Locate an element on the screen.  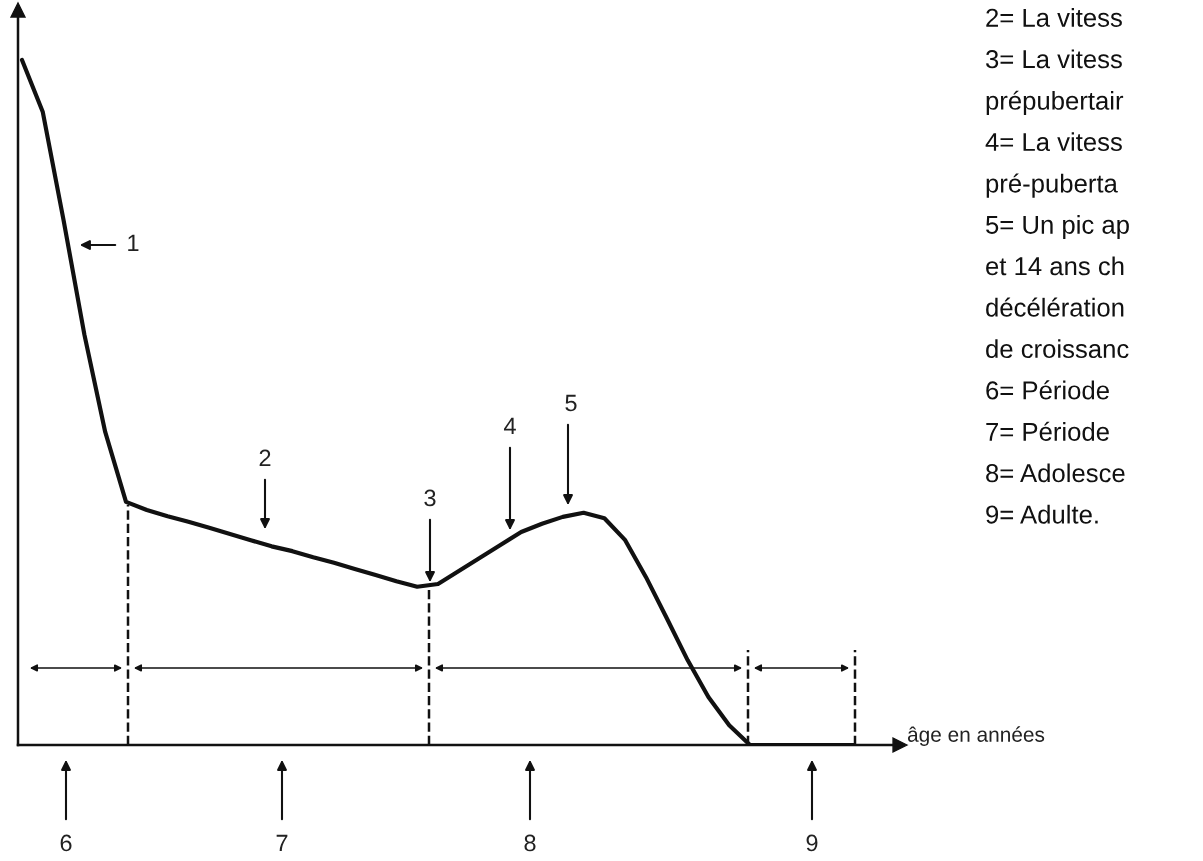
annotation: 1 is located at coordinates (133, 243).